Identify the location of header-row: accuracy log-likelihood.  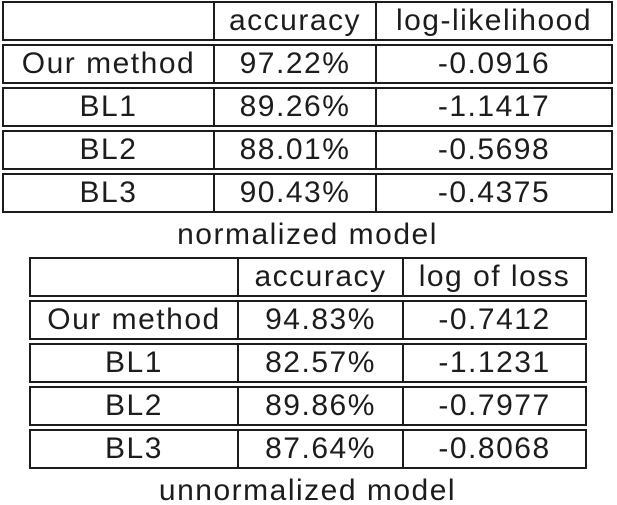
(307, 21).